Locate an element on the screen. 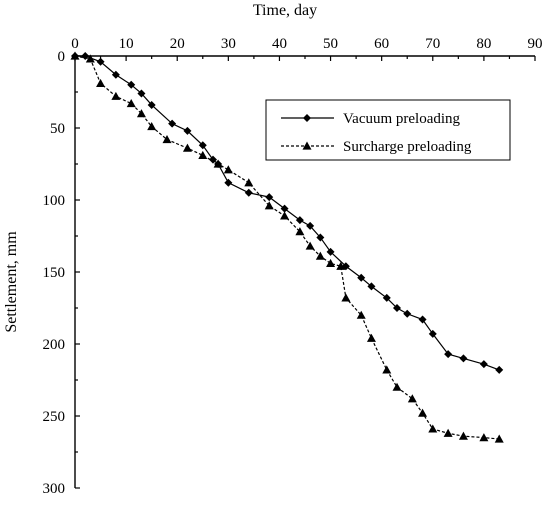 The image size is (550, 505). x-tick-label: 0 is located at coordinates (75, 44).